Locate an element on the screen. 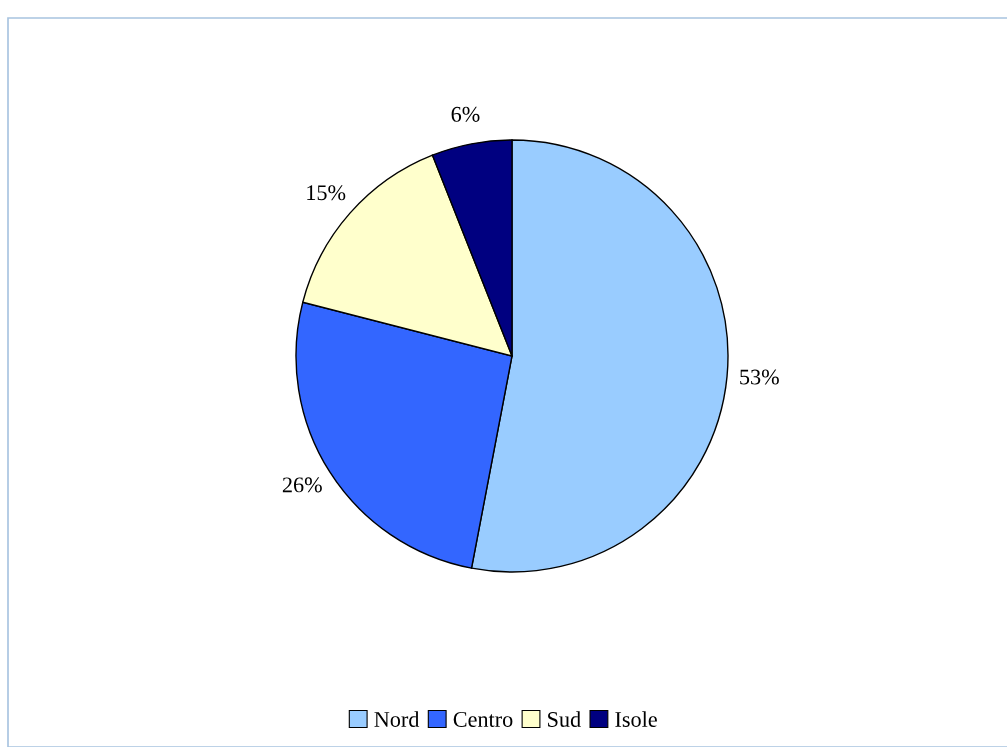 Image resolution: width=1007 pixels, height=747 pixels. legend-label: Nord is located at coordinates (397, 719).